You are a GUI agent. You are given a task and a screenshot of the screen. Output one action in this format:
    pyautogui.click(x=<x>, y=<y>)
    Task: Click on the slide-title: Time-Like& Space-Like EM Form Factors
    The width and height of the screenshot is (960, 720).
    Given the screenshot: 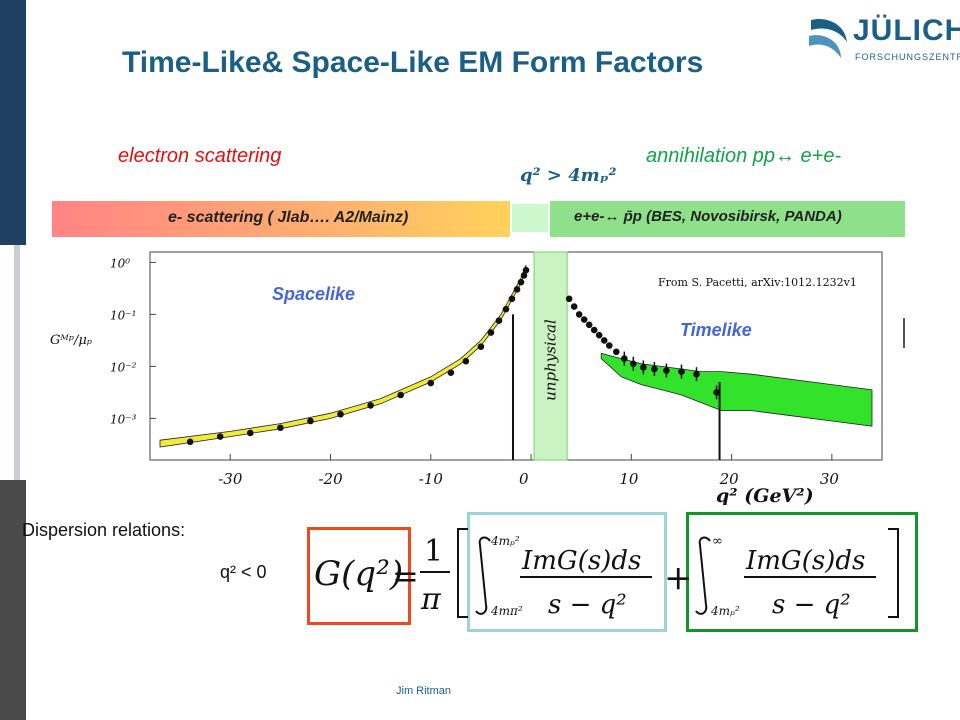 What is the action you would take?
    pyautogui.click(x=413, y=62)
    